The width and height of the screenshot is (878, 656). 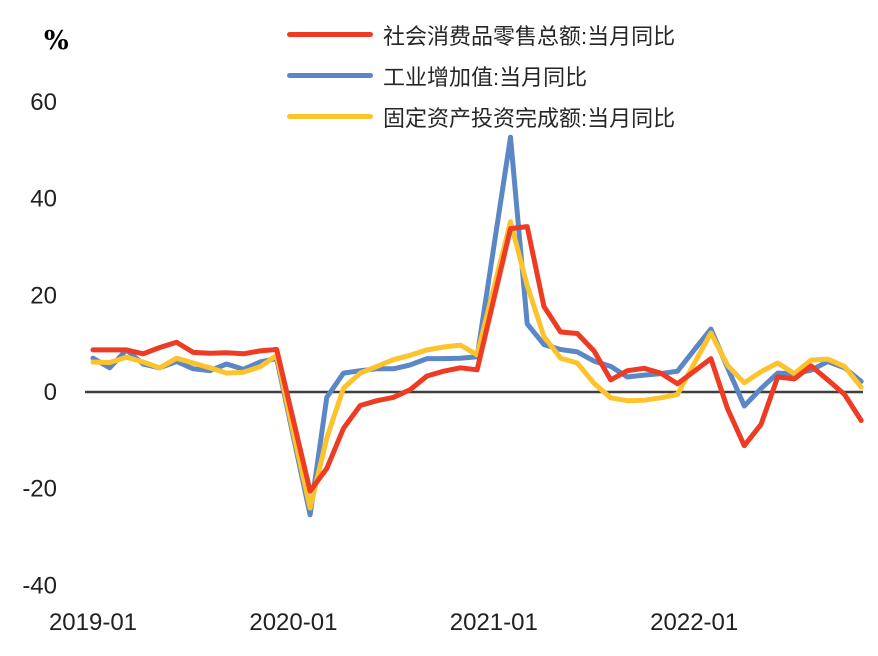 What do you see at coordinates (330, 116) in the screenshot?
I see `legend-line-swatch-yellow` at bounding box center [330, 116].